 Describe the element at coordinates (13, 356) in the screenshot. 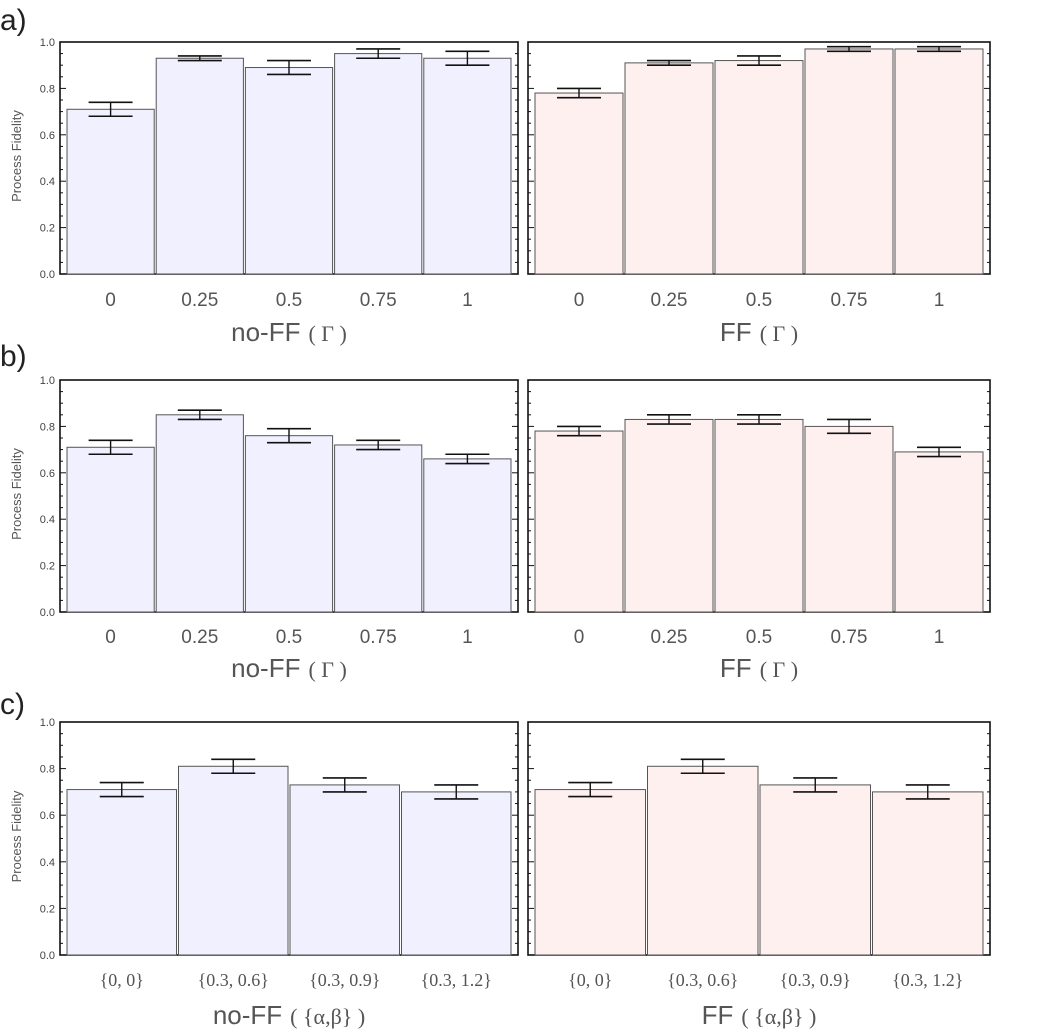

I see `panel-label: b)` at that location.